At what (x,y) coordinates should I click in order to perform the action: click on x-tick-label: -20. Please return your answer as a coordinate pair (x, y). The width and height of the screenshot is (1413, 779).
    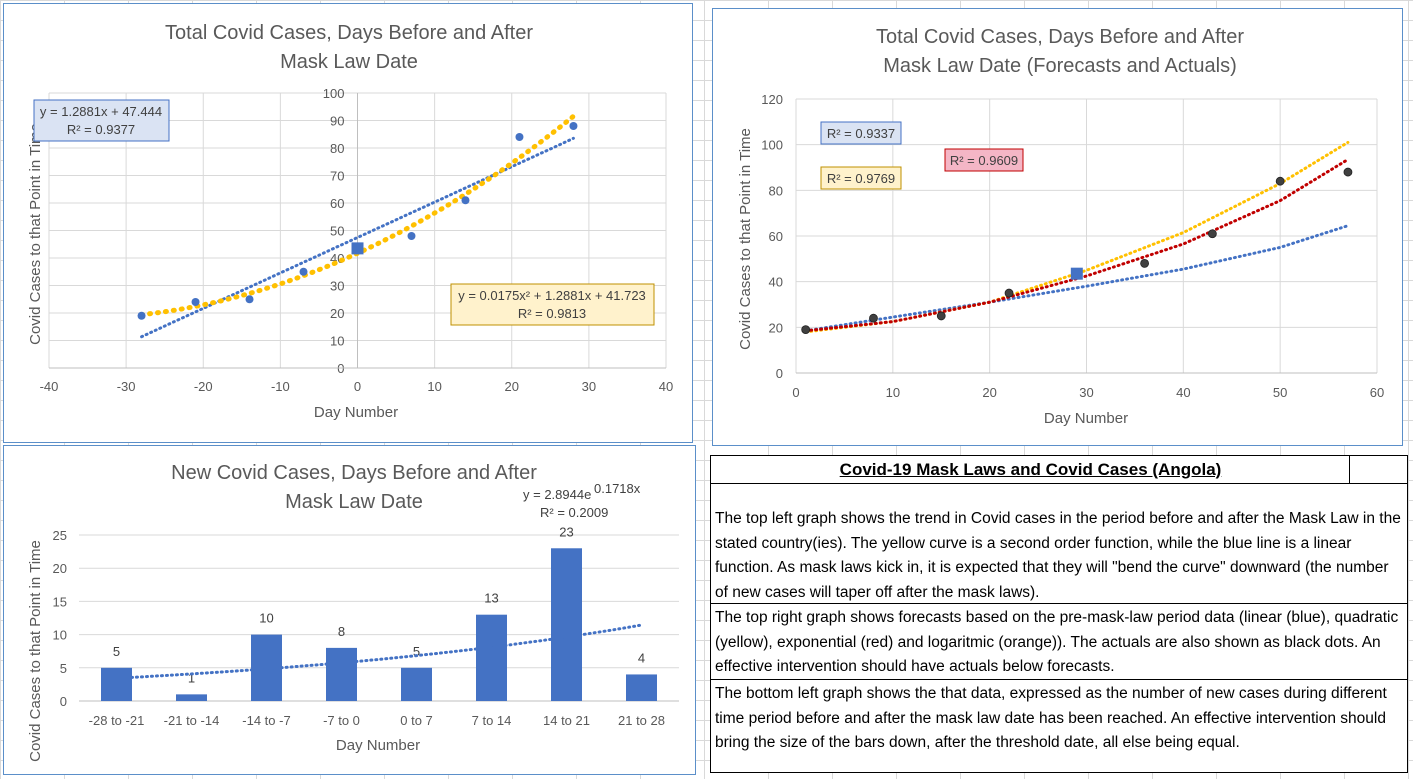
    Looking at the image, I should click on (203, 386).